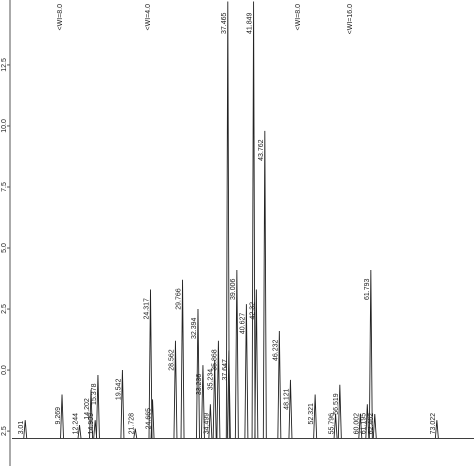 This screenshot has width=474, height=466. Describe the element at coordinates (252, 311) in the screenshot. I see `peak-label: 42.32` at that location.